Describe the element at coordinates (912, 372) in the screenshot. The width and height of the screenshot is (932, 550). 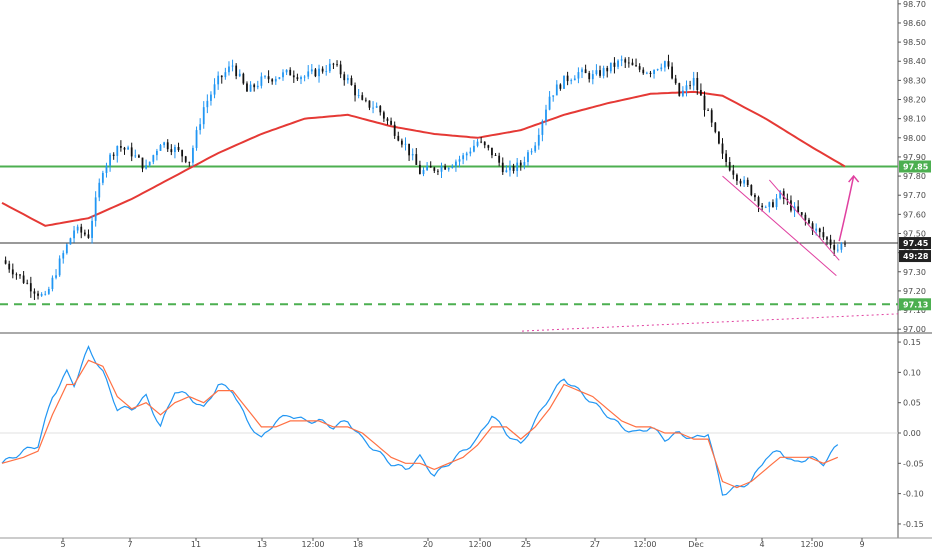
I see `oscillator-tick-label: 0.10` at that location.